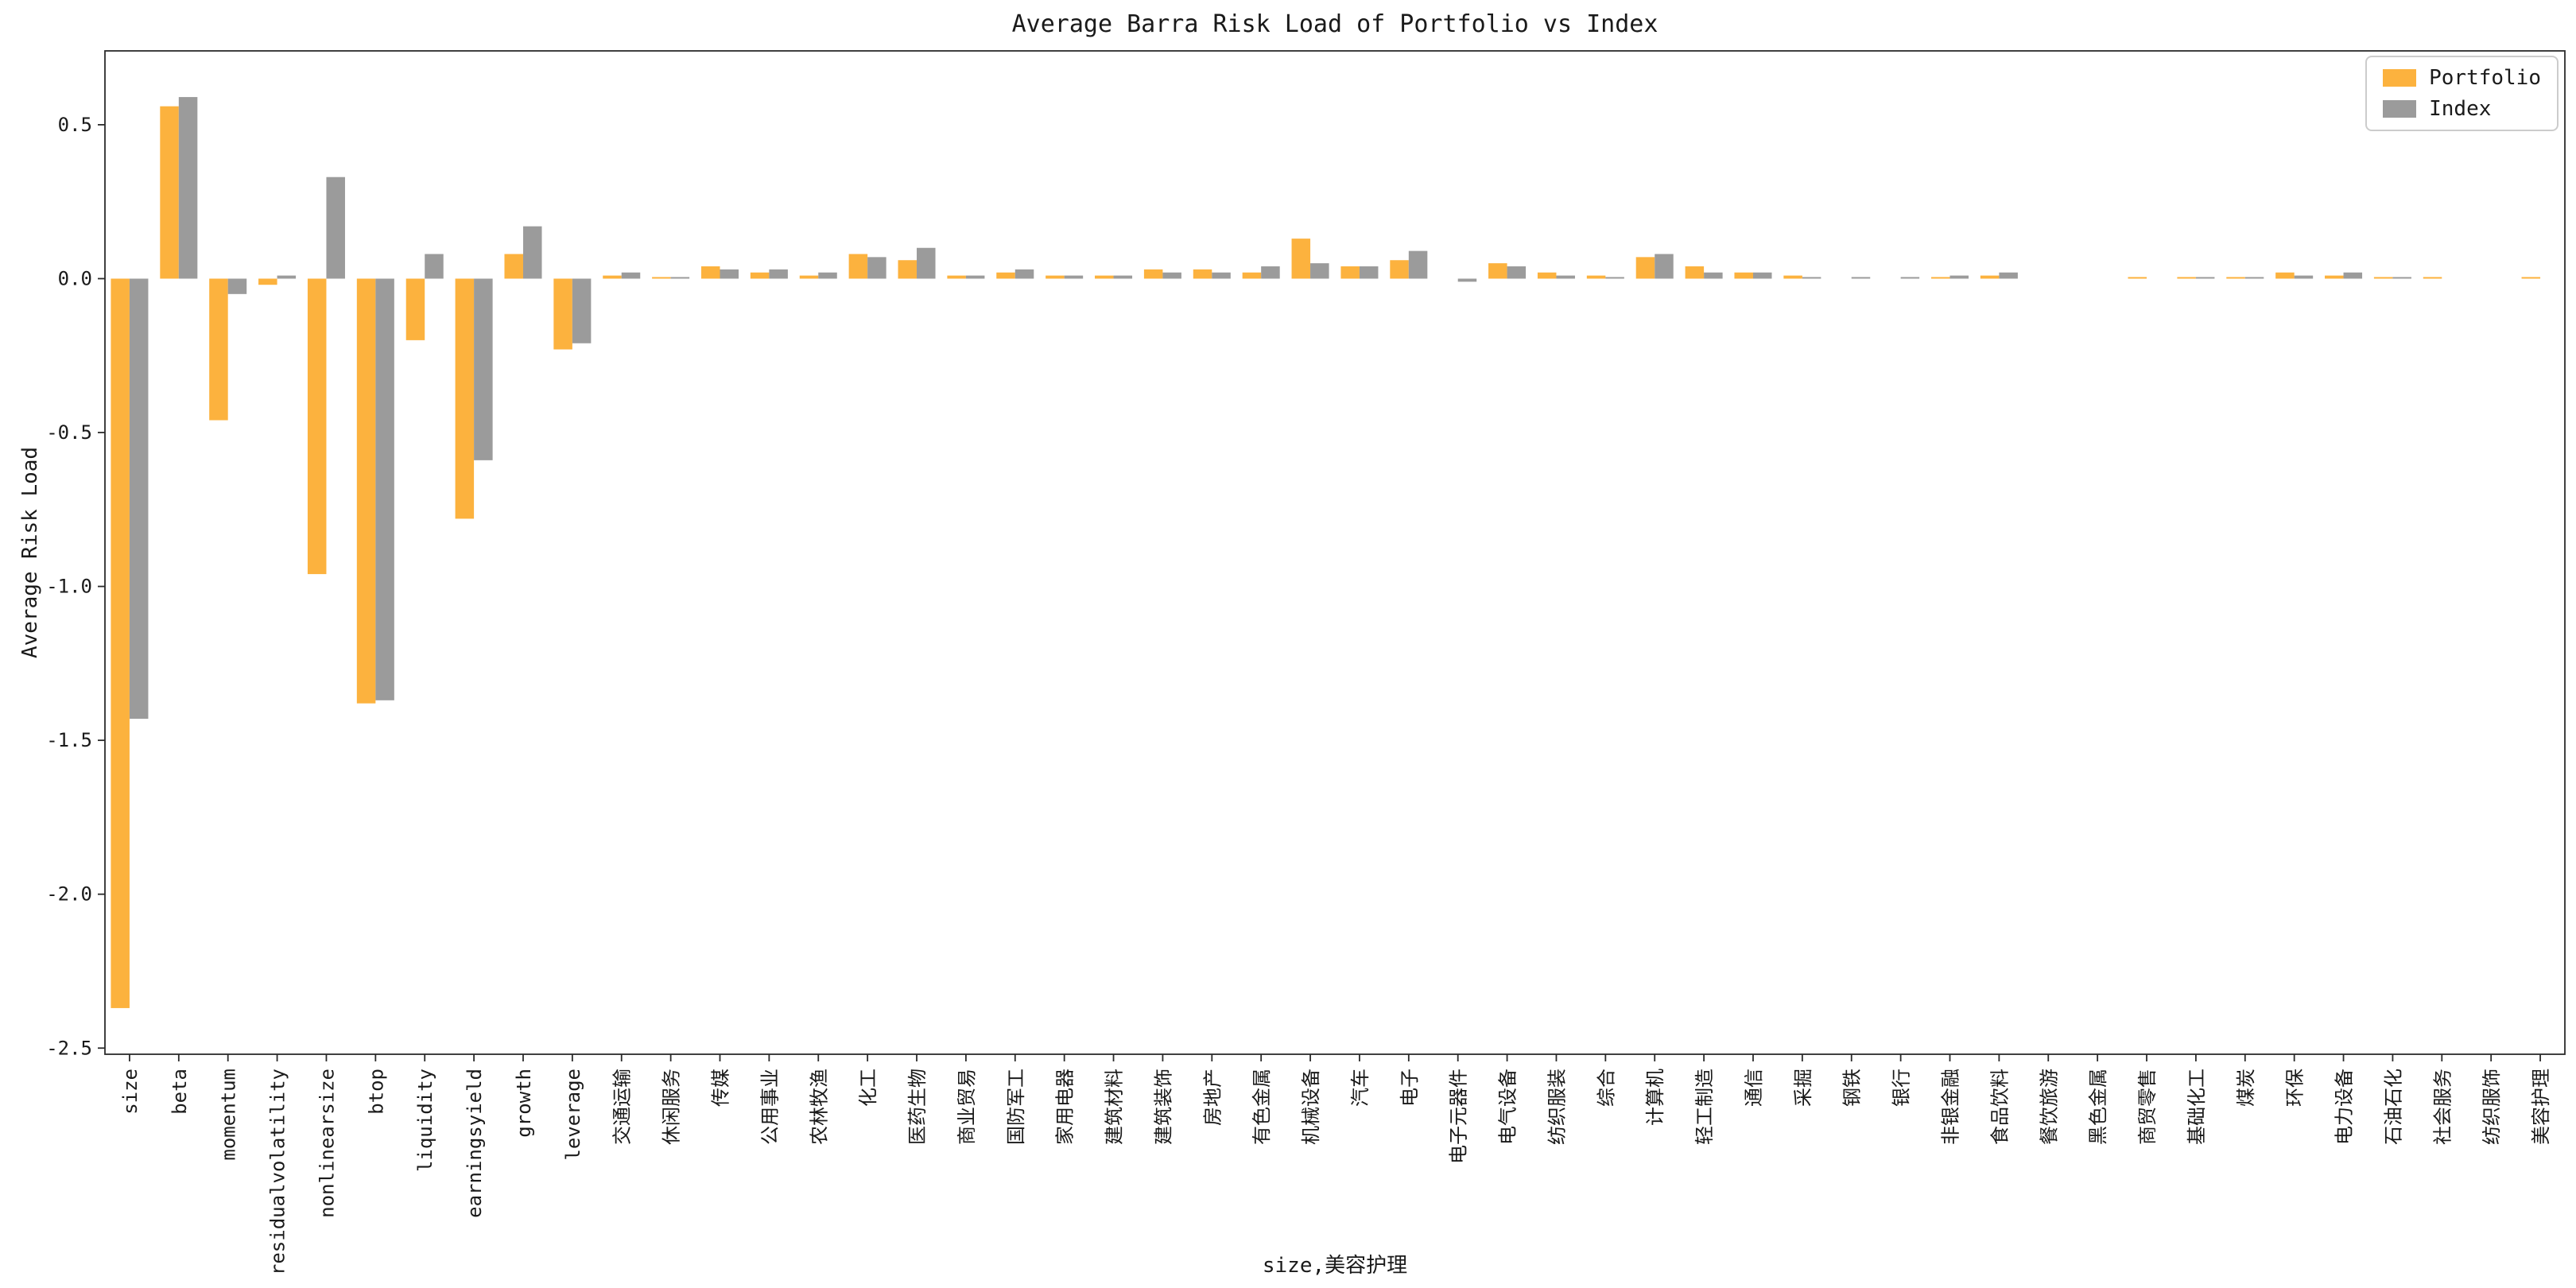  Describe the element at coordinates (75, 278) in the screenshot. I see `y-tick-label: 0.0` at that location.